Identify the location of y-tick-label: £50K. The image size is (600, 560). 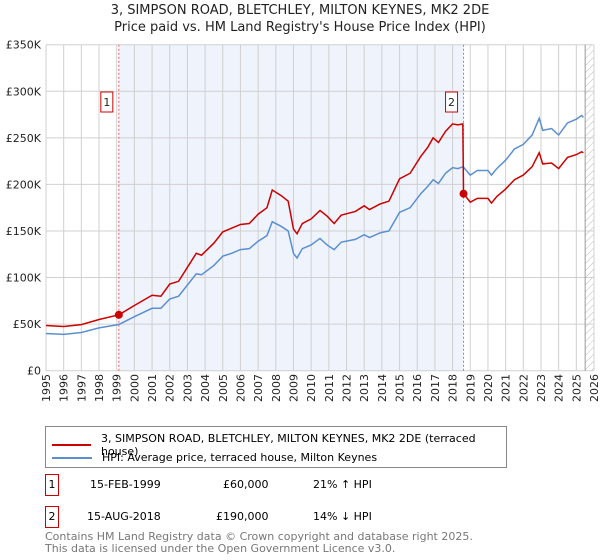
(27, 324).